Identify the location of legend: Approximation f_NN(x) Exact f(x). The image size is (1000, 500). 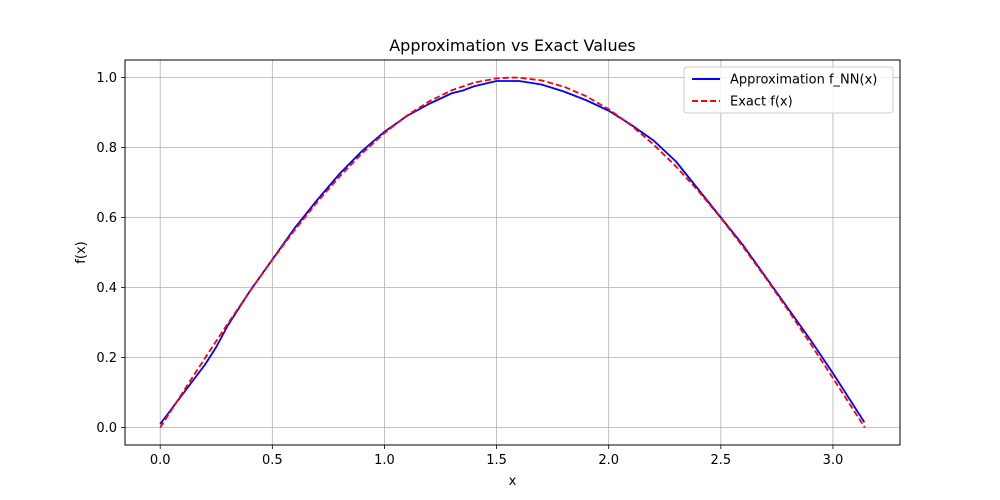
(788, 90).